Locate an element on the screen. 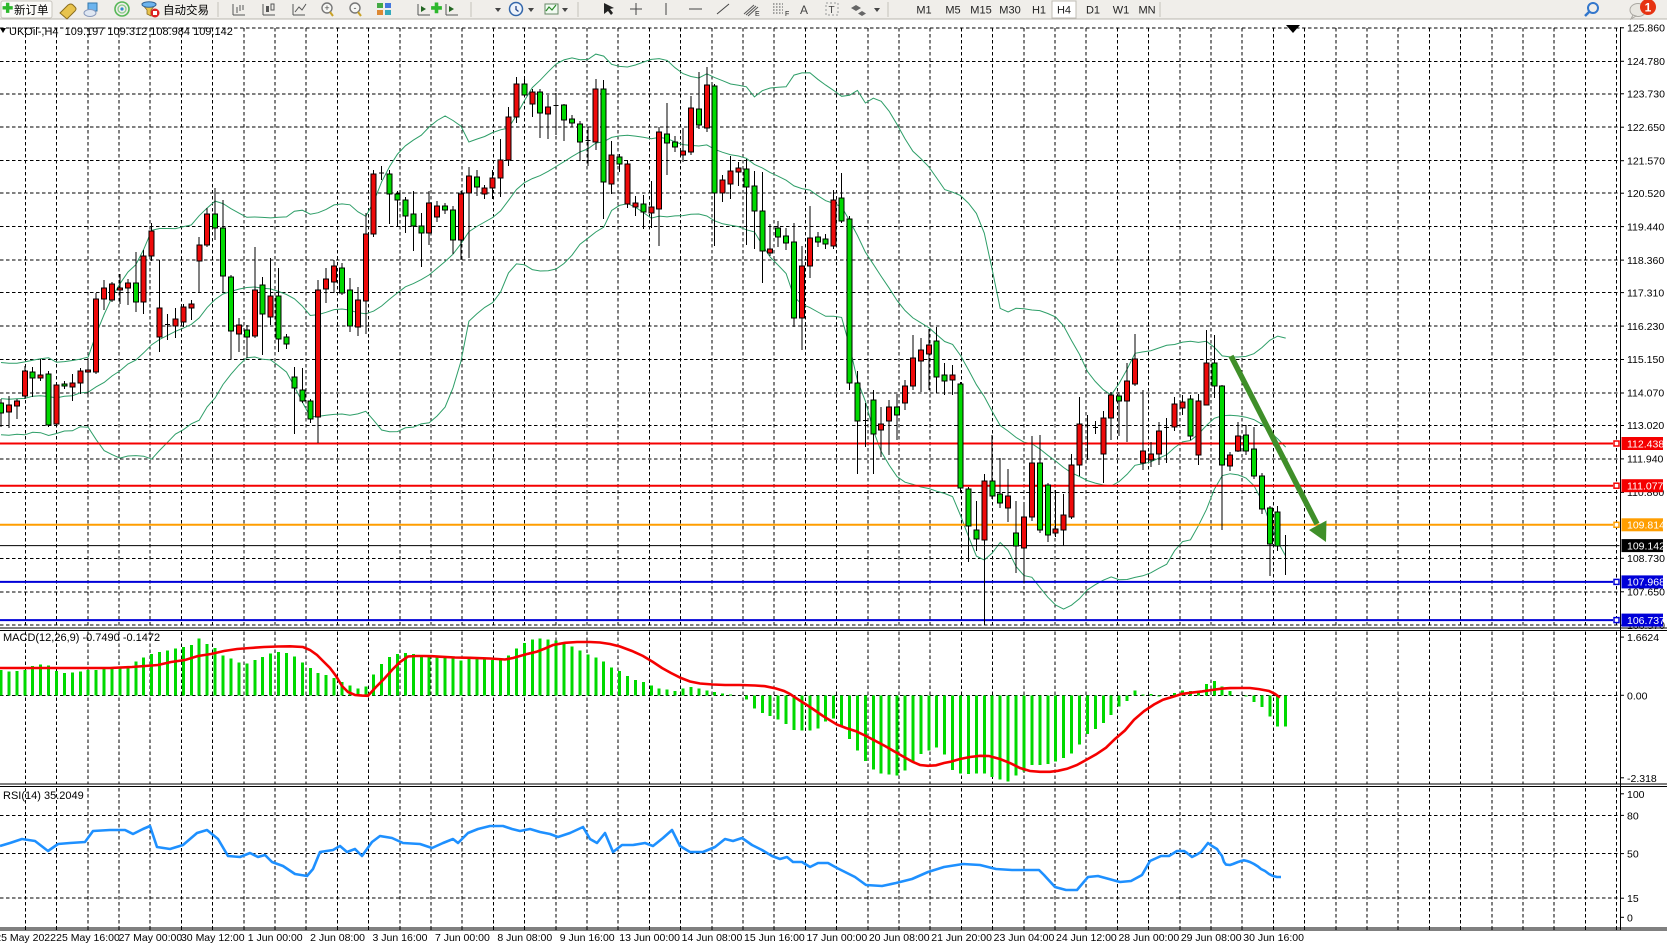 Image resolution: width=1667 pixels, height=947 pixels. svg-text: 21 Jun 20:00 is located at coordinates (961, 938).